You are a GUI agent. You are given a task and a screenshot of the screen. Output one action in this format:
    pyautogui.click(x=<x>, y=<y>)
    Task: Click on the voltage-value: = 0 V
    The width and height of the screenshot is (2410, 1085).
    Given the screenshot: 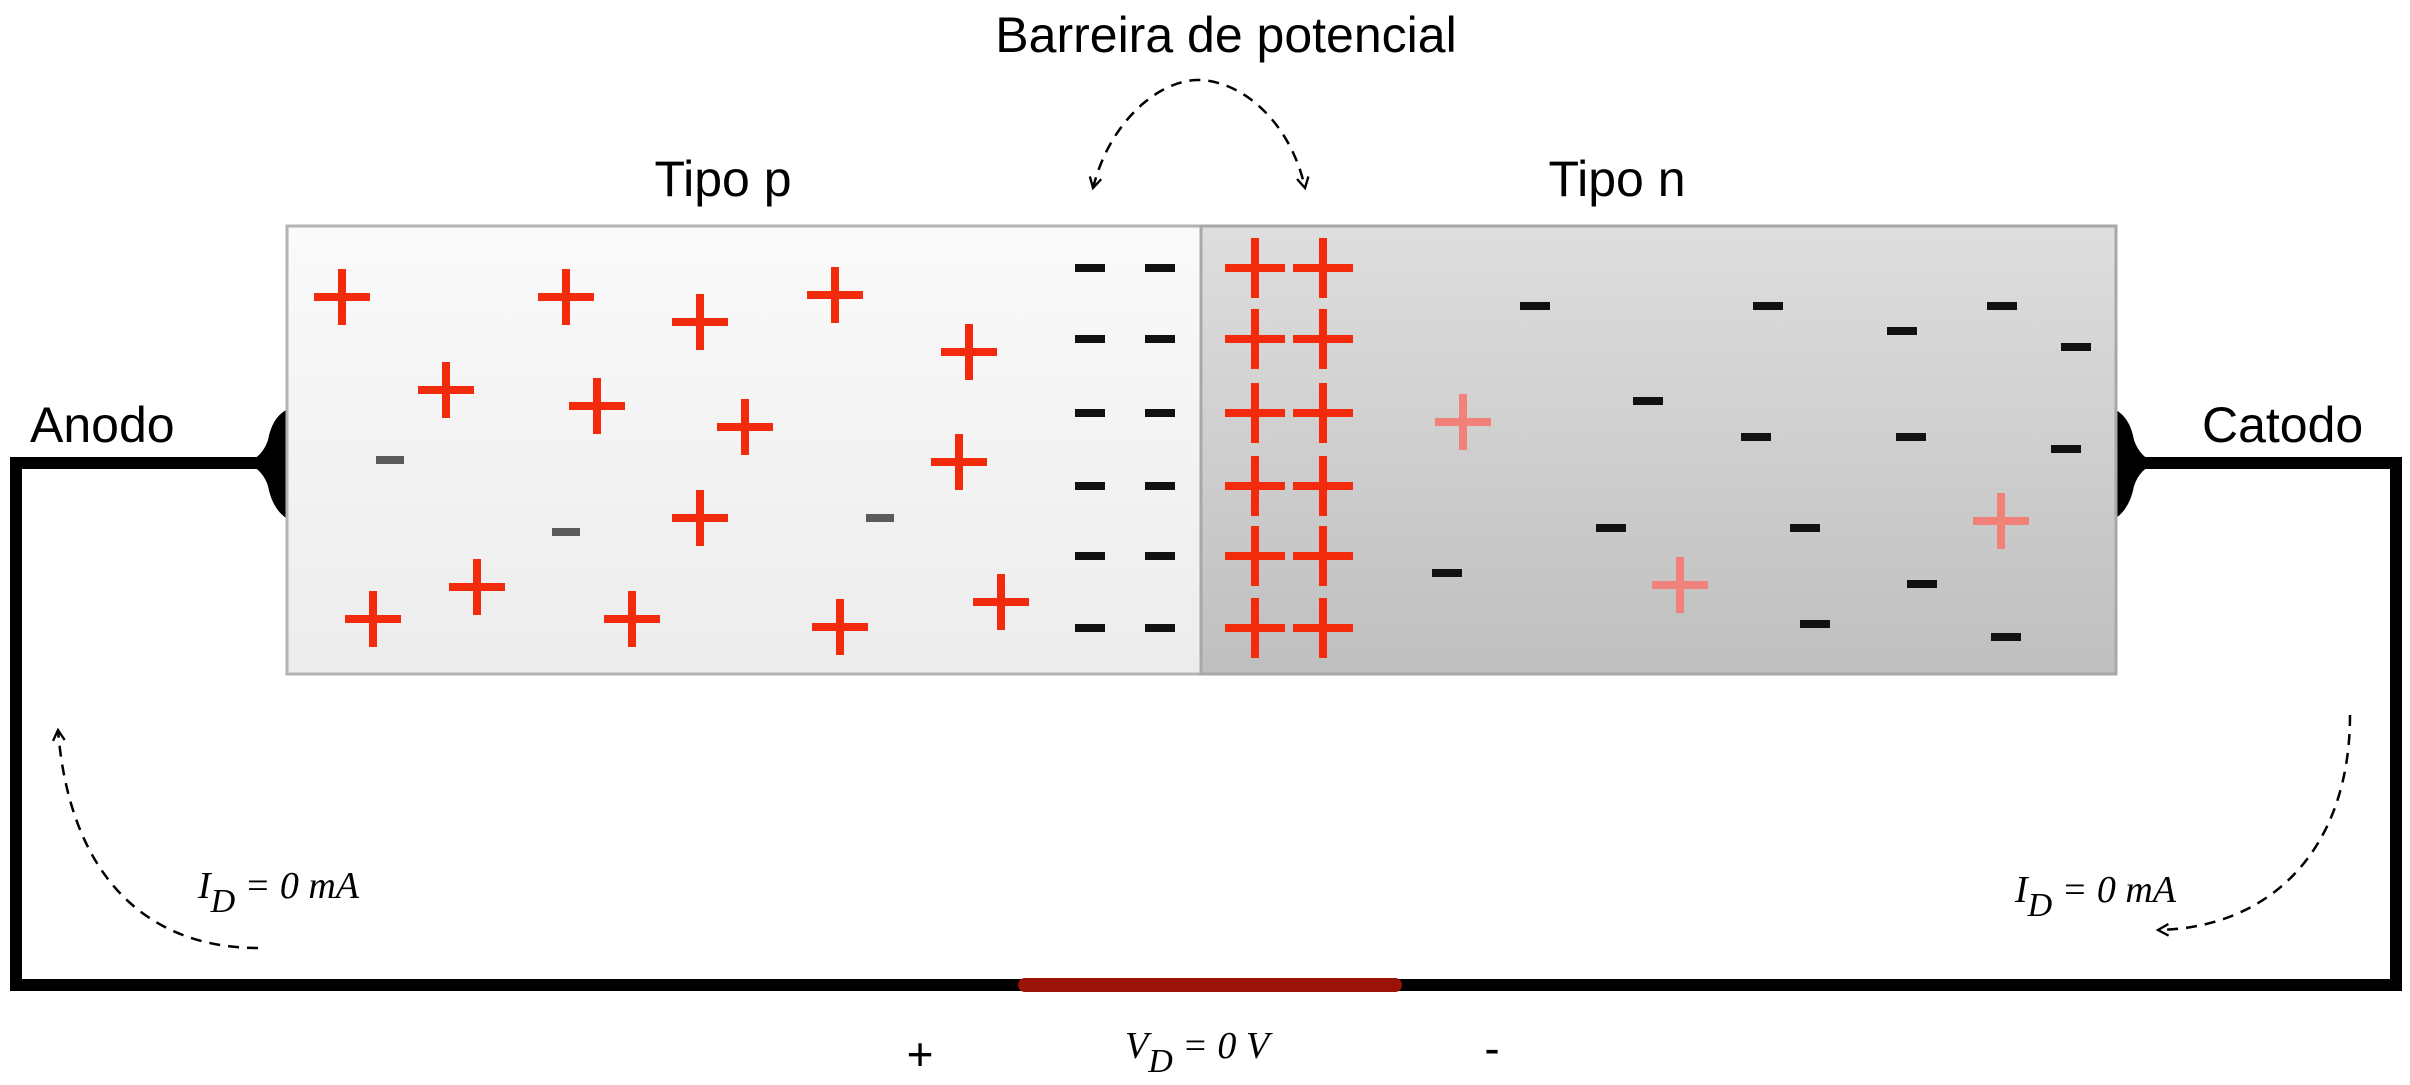 What is the action you would take?
    pyautogui.click(x=1223, y=1046)
    